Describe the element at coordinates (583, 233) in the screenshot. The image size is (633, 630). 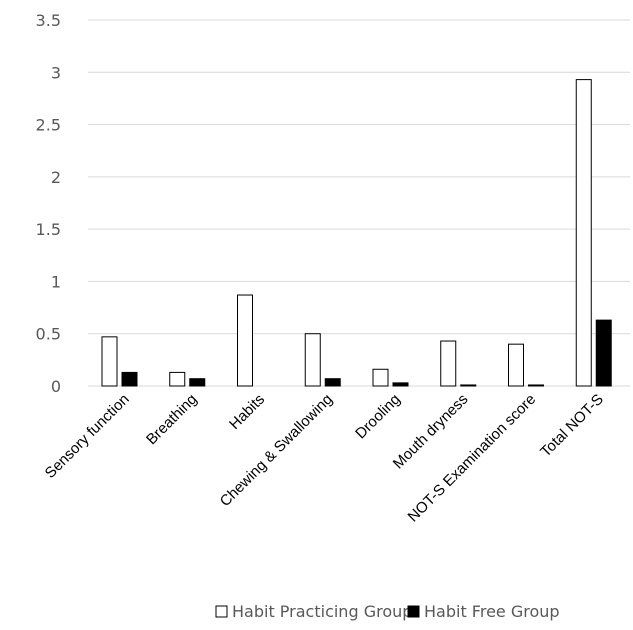
I see `bar-habit-practicing-group-total-not-s` at that location.